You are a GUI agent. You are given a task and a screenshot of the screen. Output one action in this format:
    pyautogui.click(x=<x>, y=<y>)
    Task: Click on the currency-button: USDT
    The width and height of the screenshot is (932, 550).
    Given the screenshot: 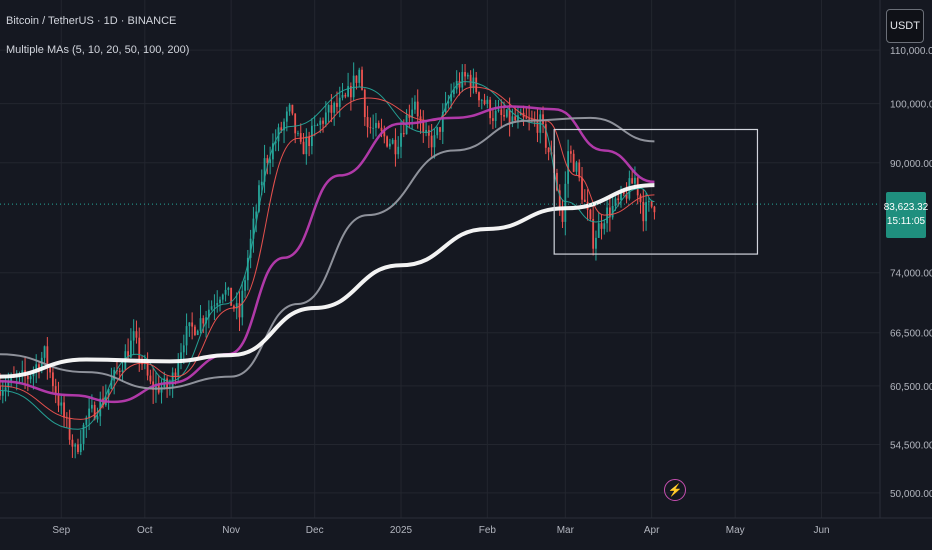 What is the action you would take?
    pyautogui.click(x=905, y=26)
    